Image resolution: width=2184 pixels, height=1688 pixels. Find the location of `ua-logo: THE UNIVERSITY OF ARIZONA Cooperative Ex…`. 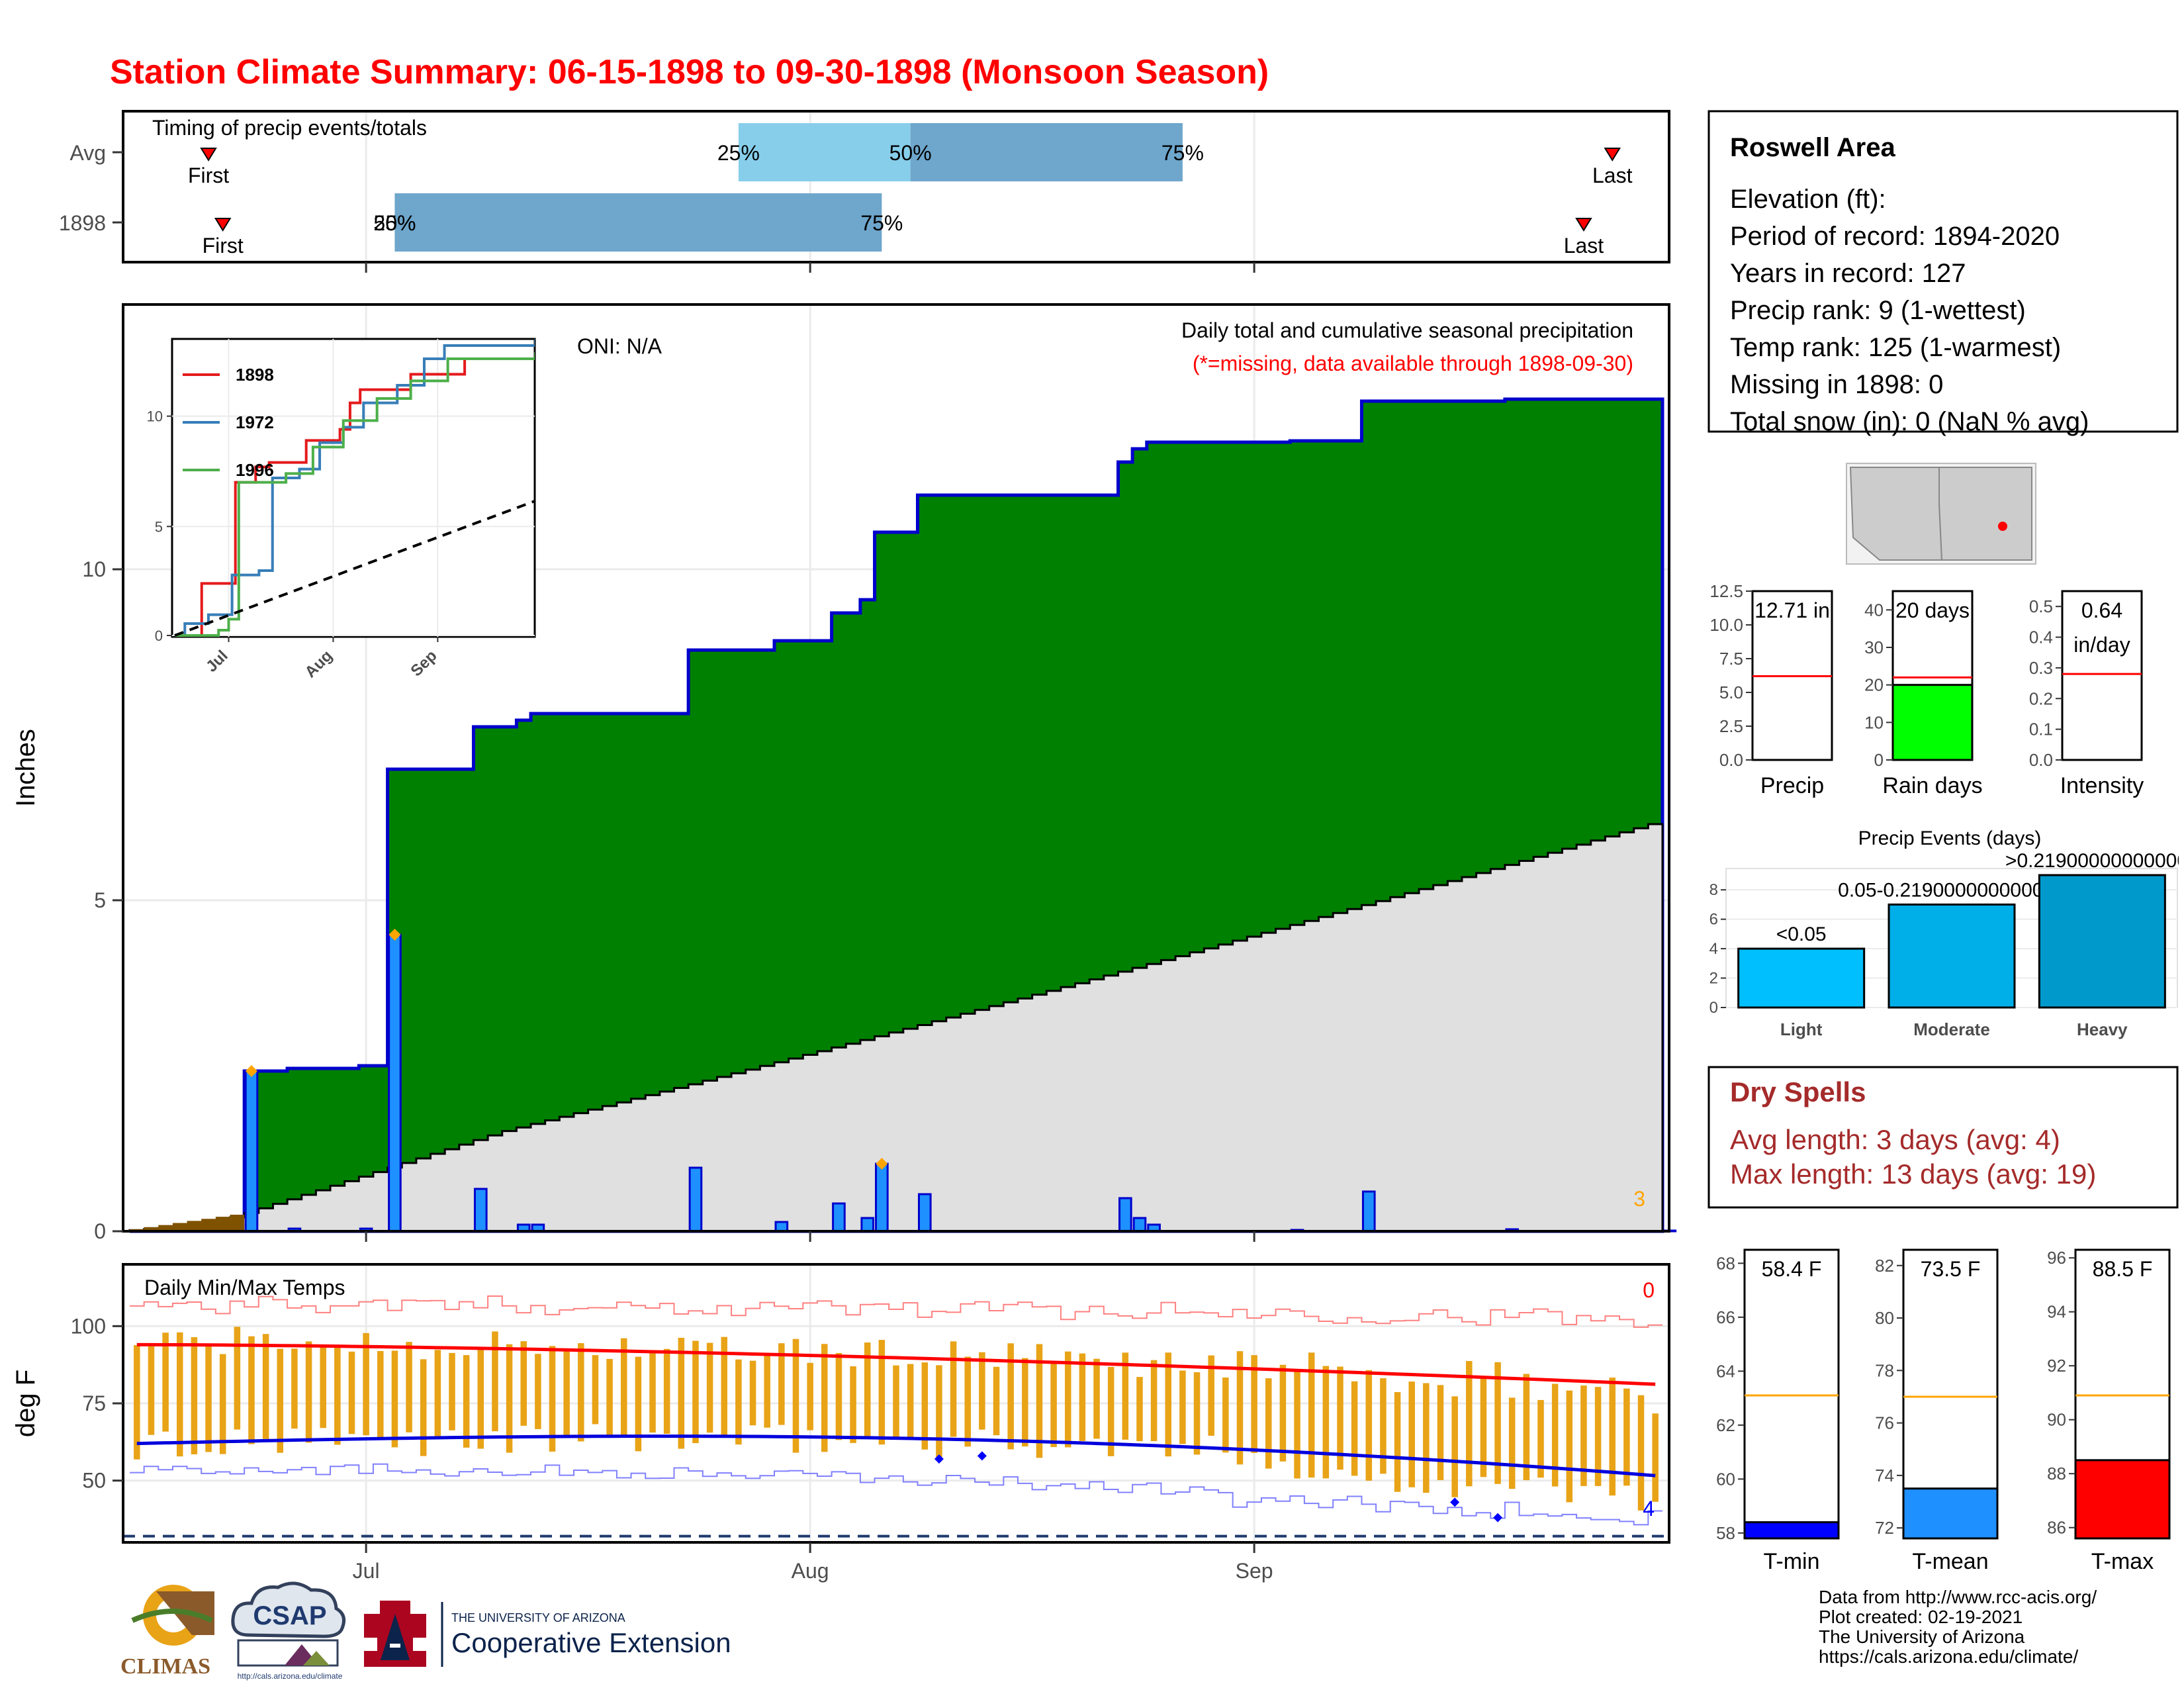

ua-logo: THE UNIVERSITY OF ARIZONA Cooperative Ex… is located at coordinates (547, 1634).